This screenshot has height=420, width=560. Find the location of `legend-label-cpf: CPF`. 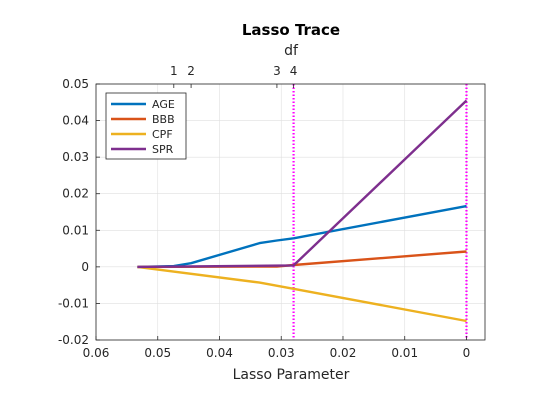

legend-label-cpf: CPF is located at coordinates (162, 134).